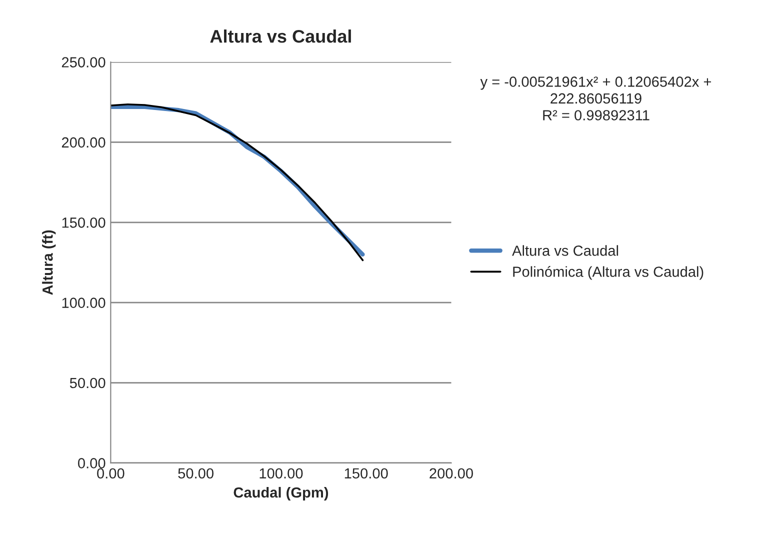  What do you see at coordinates (281, 493) in the screenshot?
I see `x-axis-title: Caudal (Gpm)` at bounding box center [281, 493].